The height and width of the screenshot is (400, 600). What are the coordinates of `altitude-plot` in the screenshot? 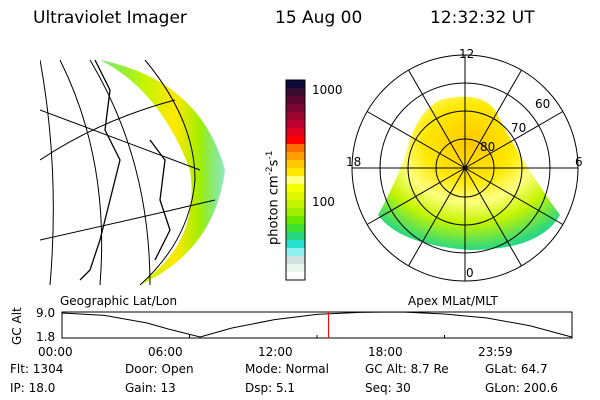 It's located at (317, 325).